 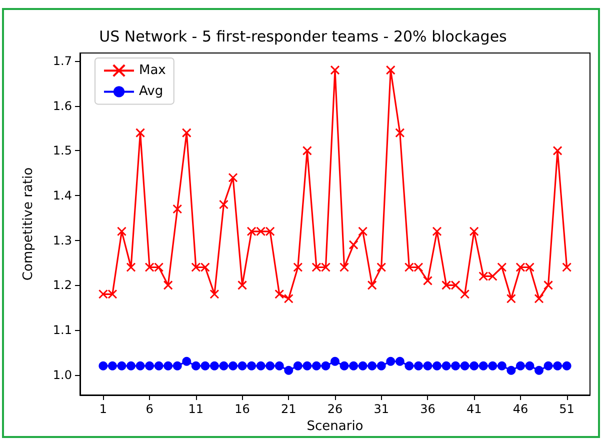 I want to click on x-tick-label: 11, so click(x=196, y=409).